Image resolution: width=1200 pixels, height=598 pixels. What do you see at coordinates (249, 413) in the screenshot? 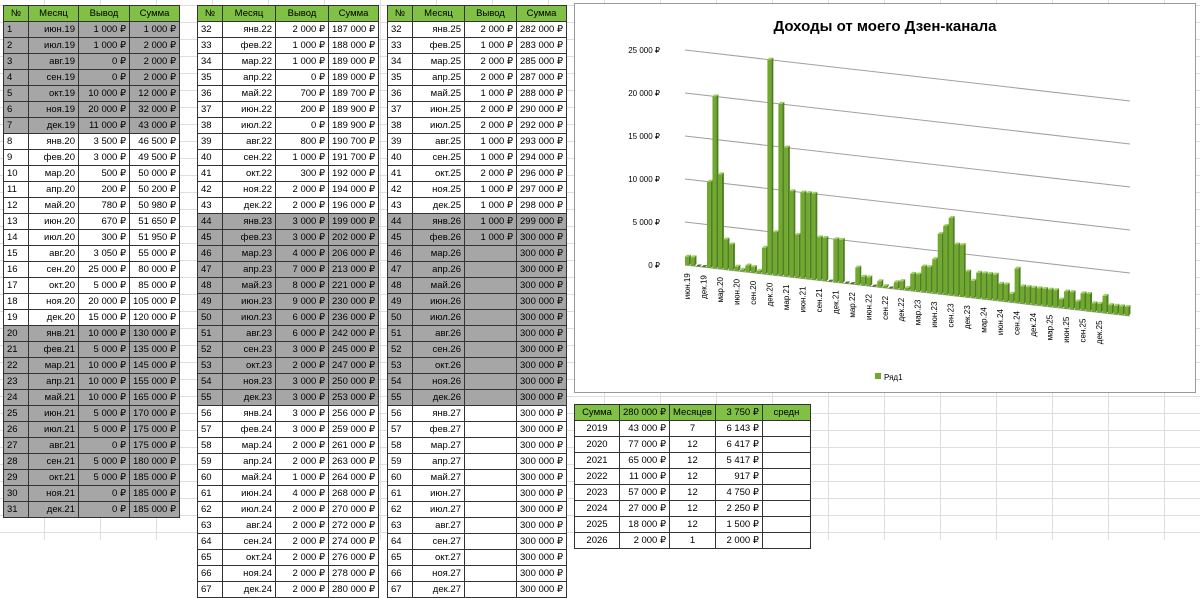
I see `month-cell: янв.24` at bounding box center [249, 413].